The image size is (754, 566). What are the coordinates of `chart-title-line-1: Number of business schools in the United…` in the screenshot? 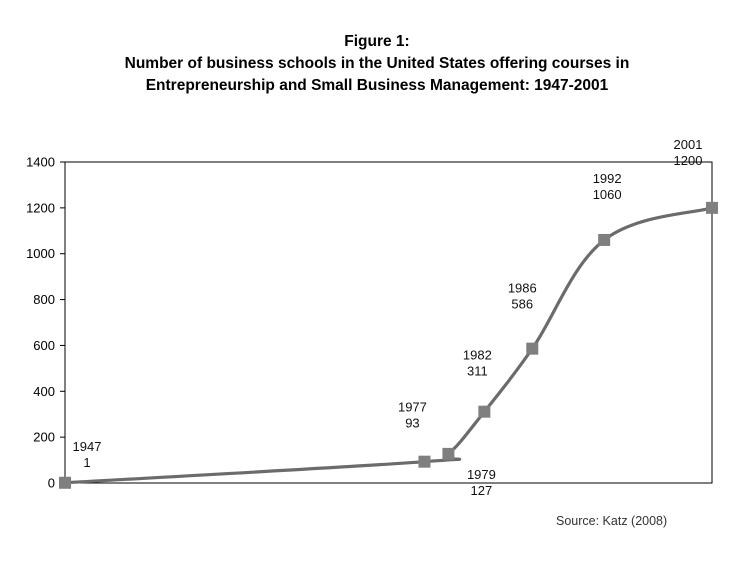 It's located at (377, 63).